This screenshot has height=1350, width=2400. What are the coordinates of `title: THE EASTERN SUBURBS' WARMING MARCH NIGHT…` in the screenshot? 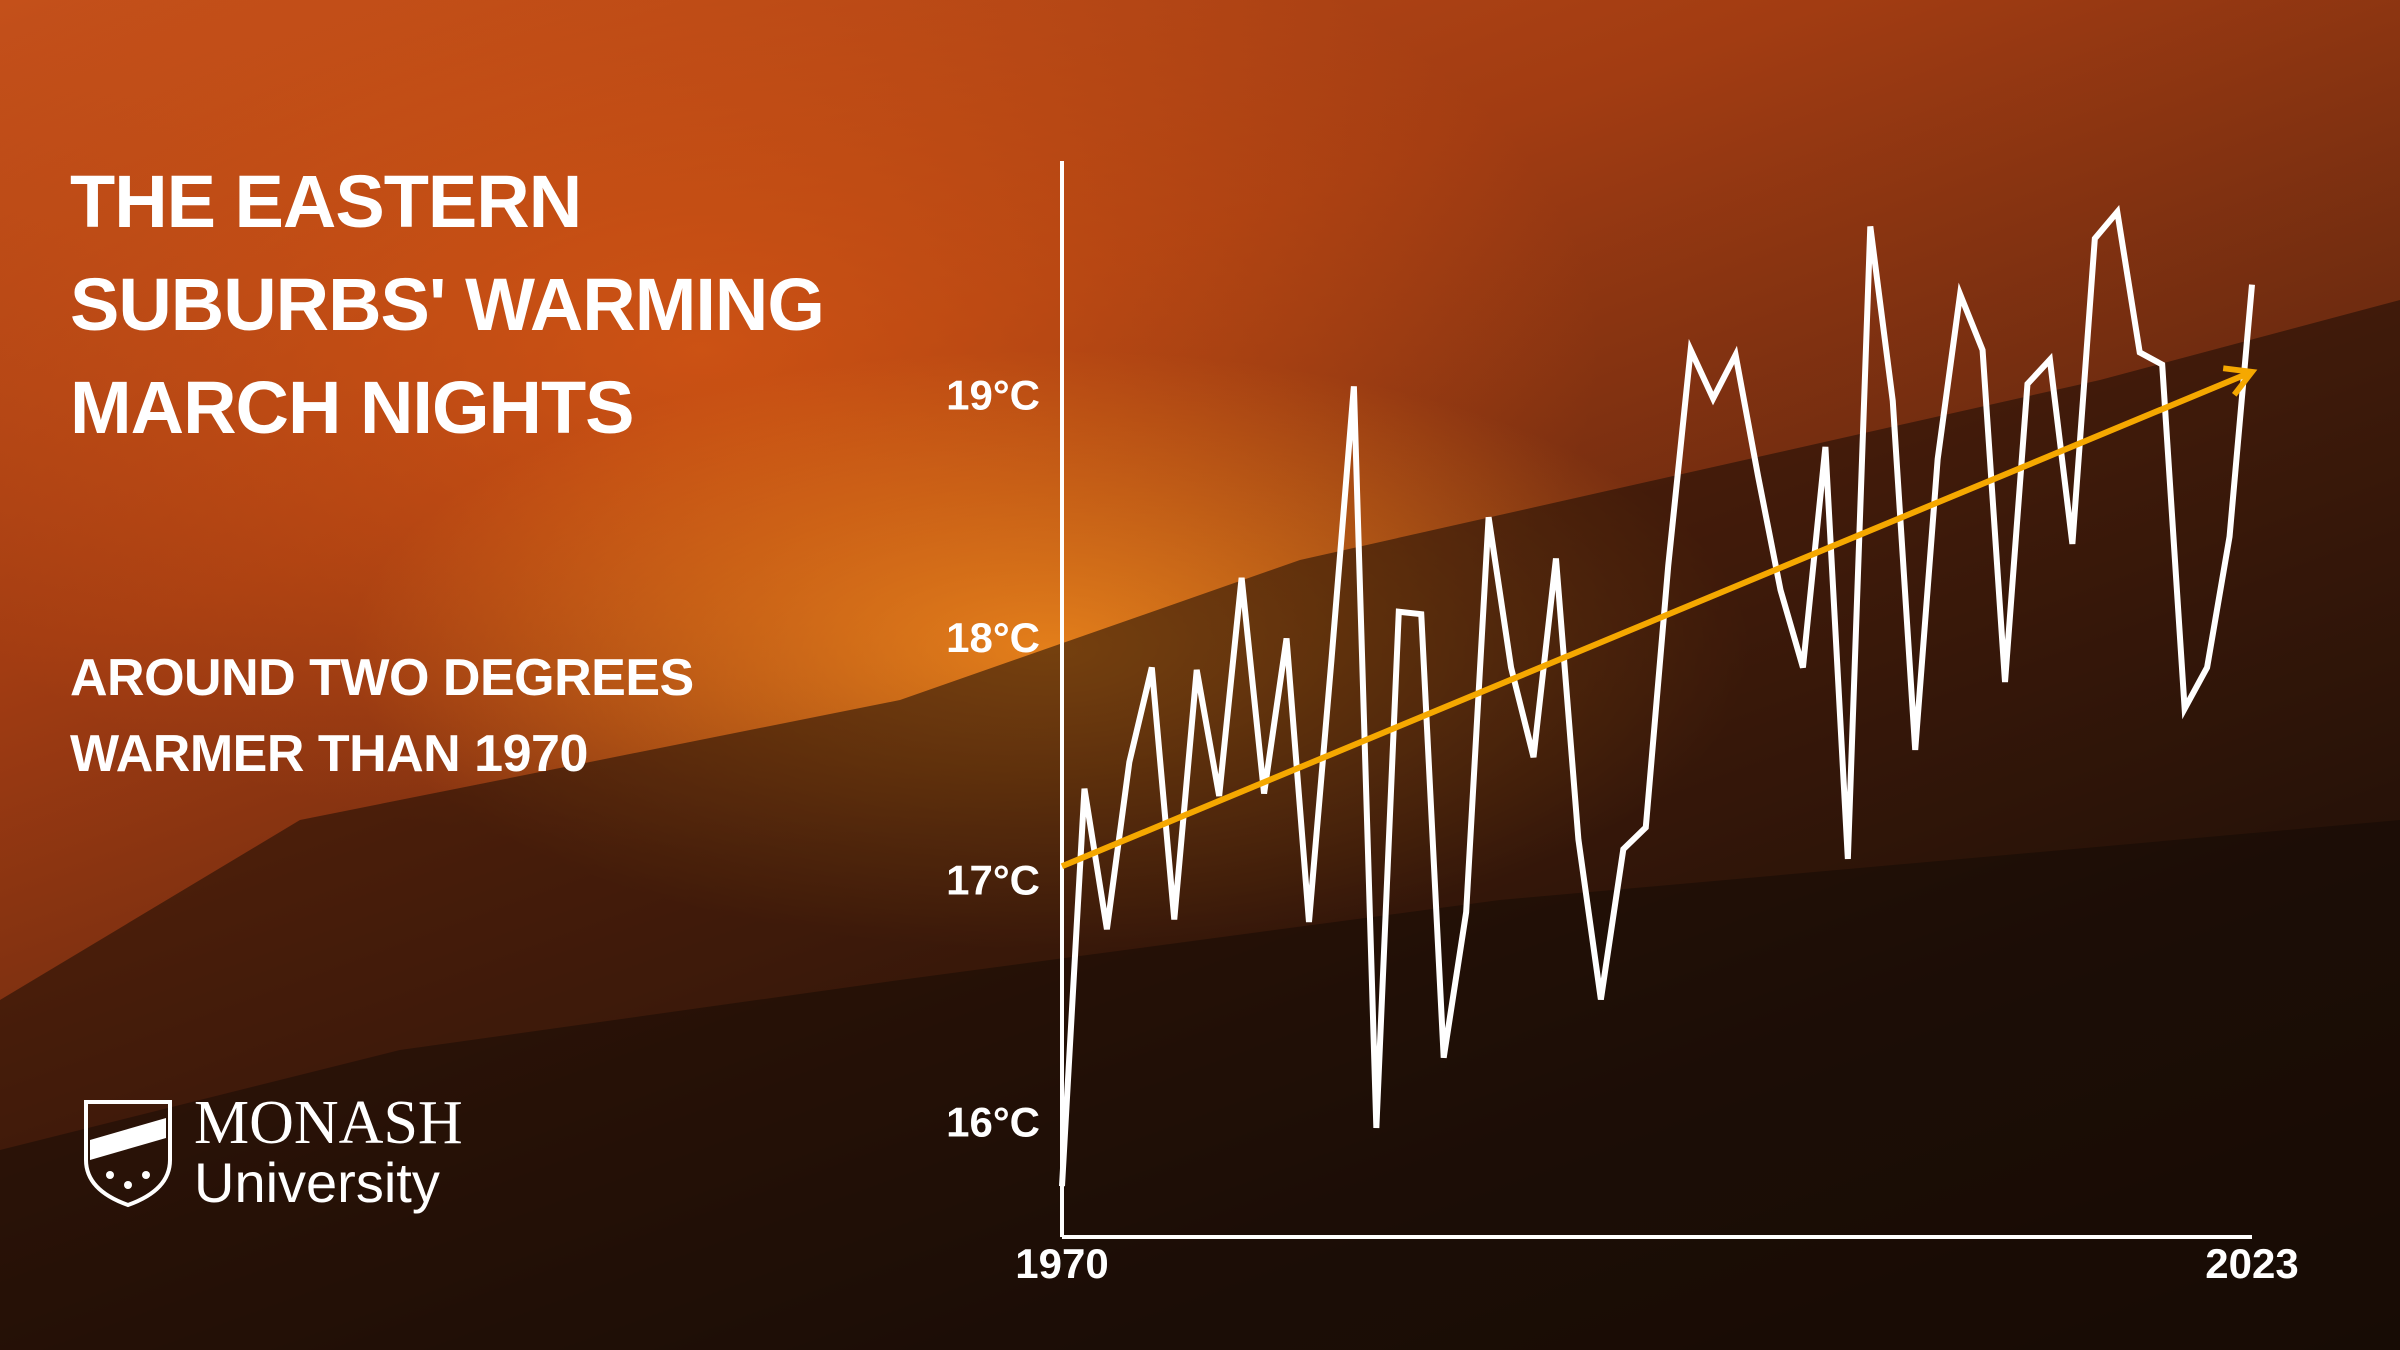 It's located at (447, 304).